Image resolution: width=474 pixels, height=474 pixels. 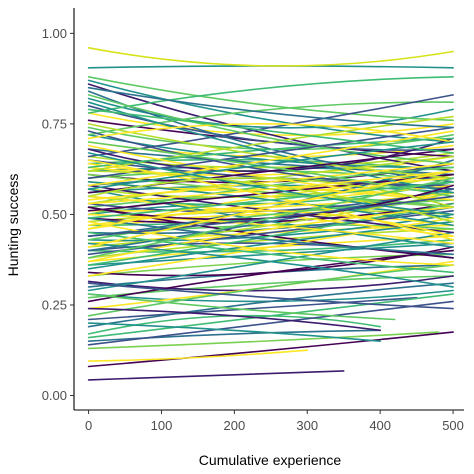 What do you see at coordinates (54, 33) in the screenshot?
I see `y-tick-label: 1.00` at bounding box center [54, 33].